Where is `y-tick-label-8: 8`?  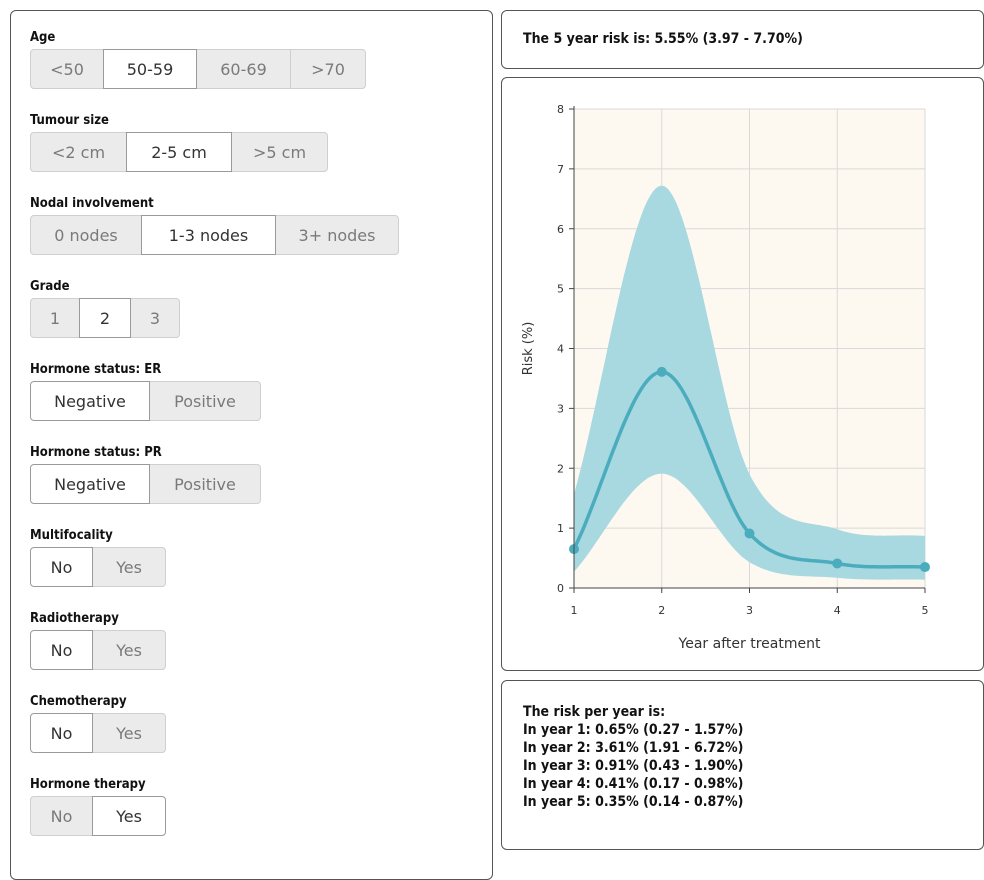
y-tick-label-8: 8 is located at coordinates (560, 109).